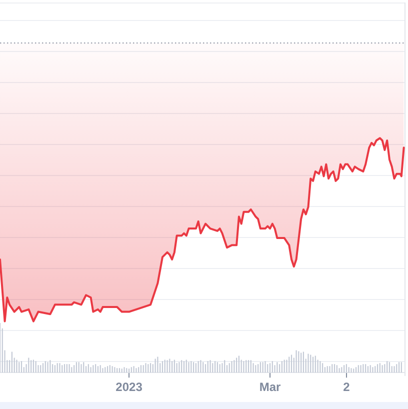 Image resolution: width=408 pixels, height=409 pixels. What do you see at coordinates (346, 387) in the screenshot?
I see `x-tick-label: 2` at bounding box center [346, 387].